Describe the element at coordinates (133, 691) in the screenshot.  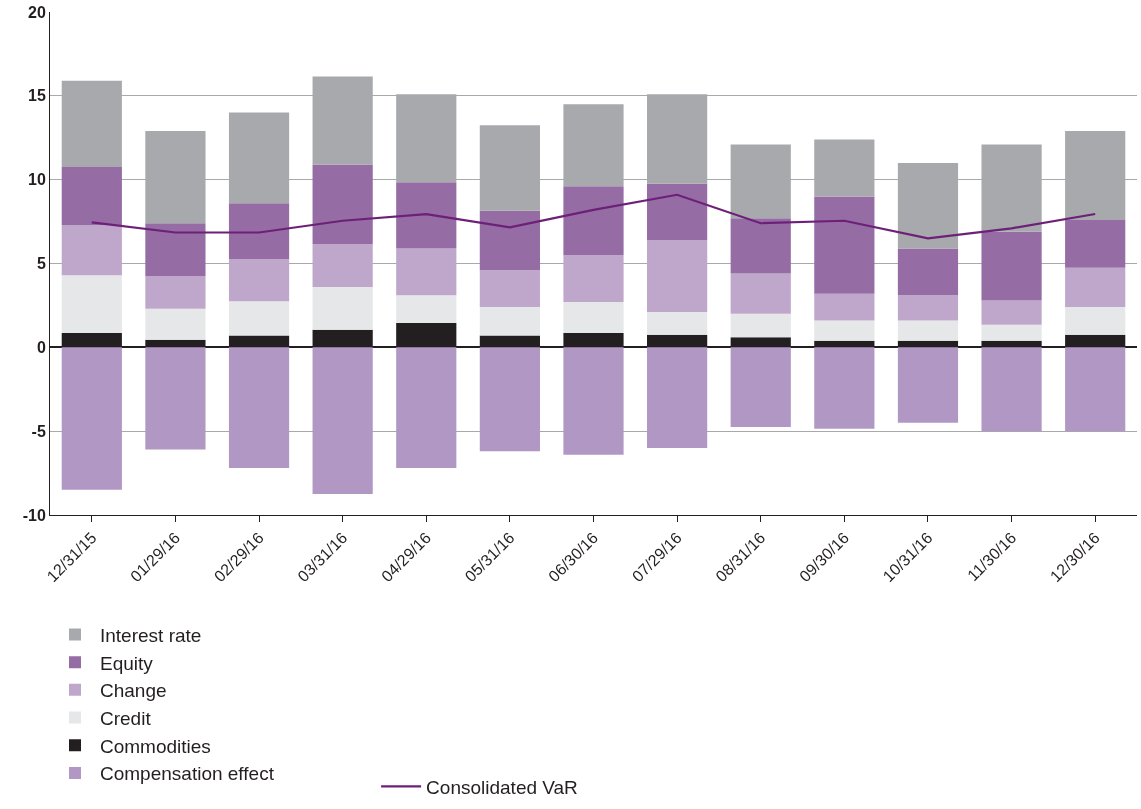
I see `legend-label: Change` at that location.